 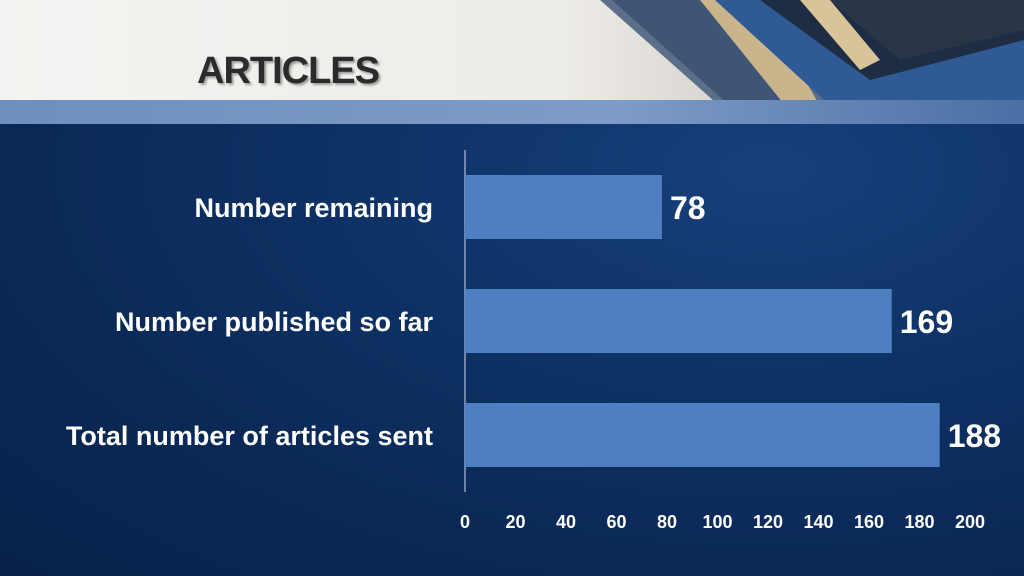 What do you see at coordinates (926, 322) in the screenshot?
I see `data-label: 169` at bounding box center [926, 322].